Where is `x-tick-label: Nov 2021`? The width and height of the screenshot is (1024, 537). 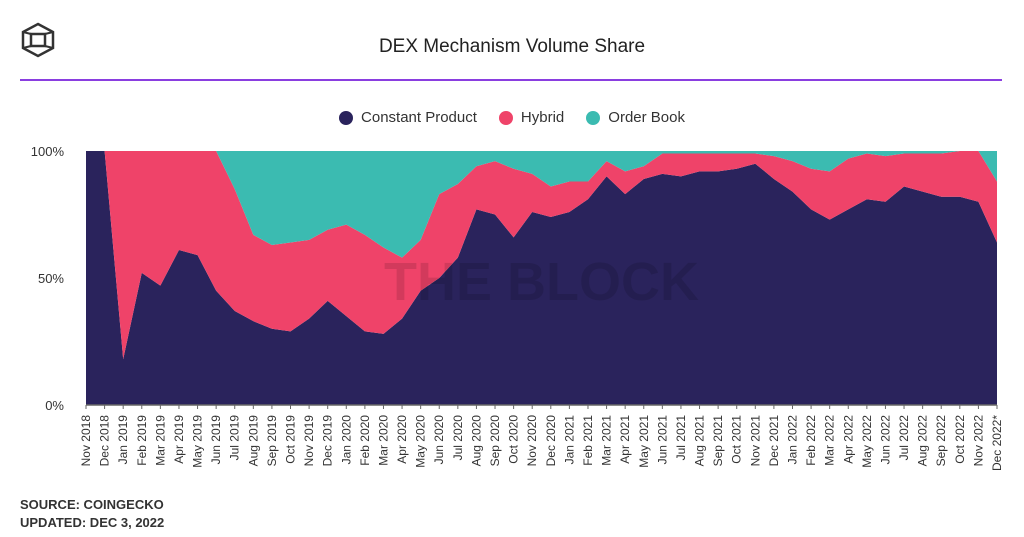 x-tick-label: Nov 2021 is located at coordinates (755, 441).